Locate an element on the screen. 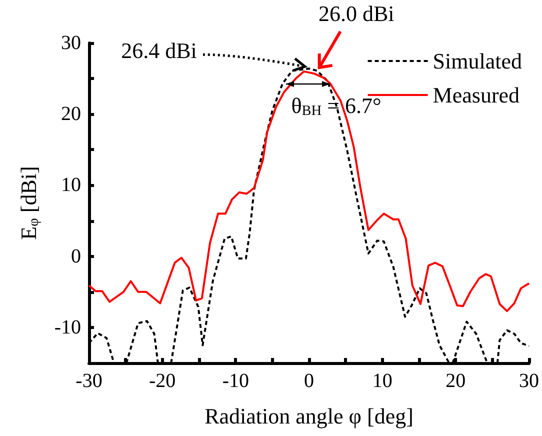  x-tick-label: -30 is located at coordinates (89, 381).